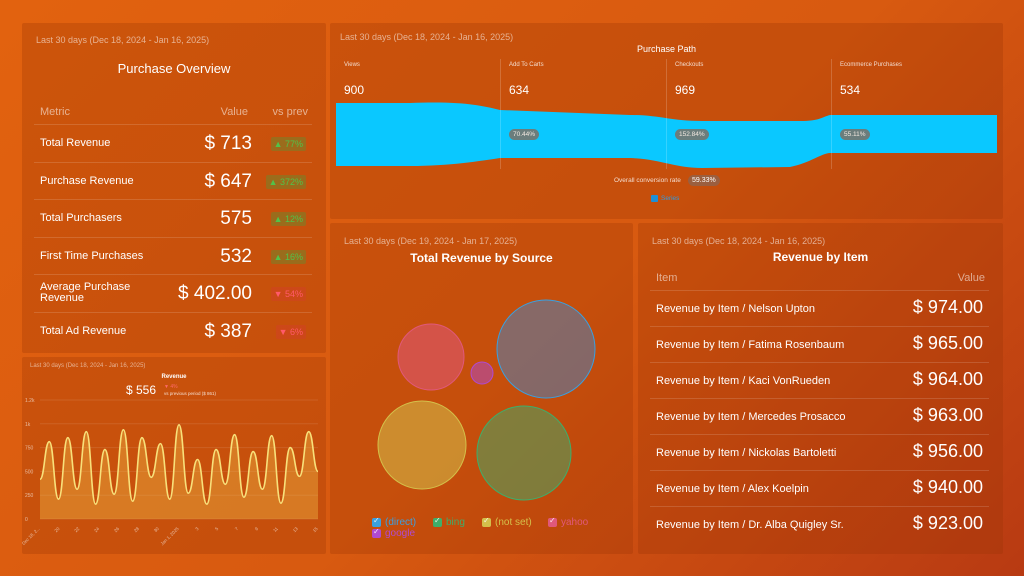 The height and width of the screenshot is (576, 1024). Describe the element at coordinates (257, 529) in the screenshot. I see `x-tick-label: 9` at that location.